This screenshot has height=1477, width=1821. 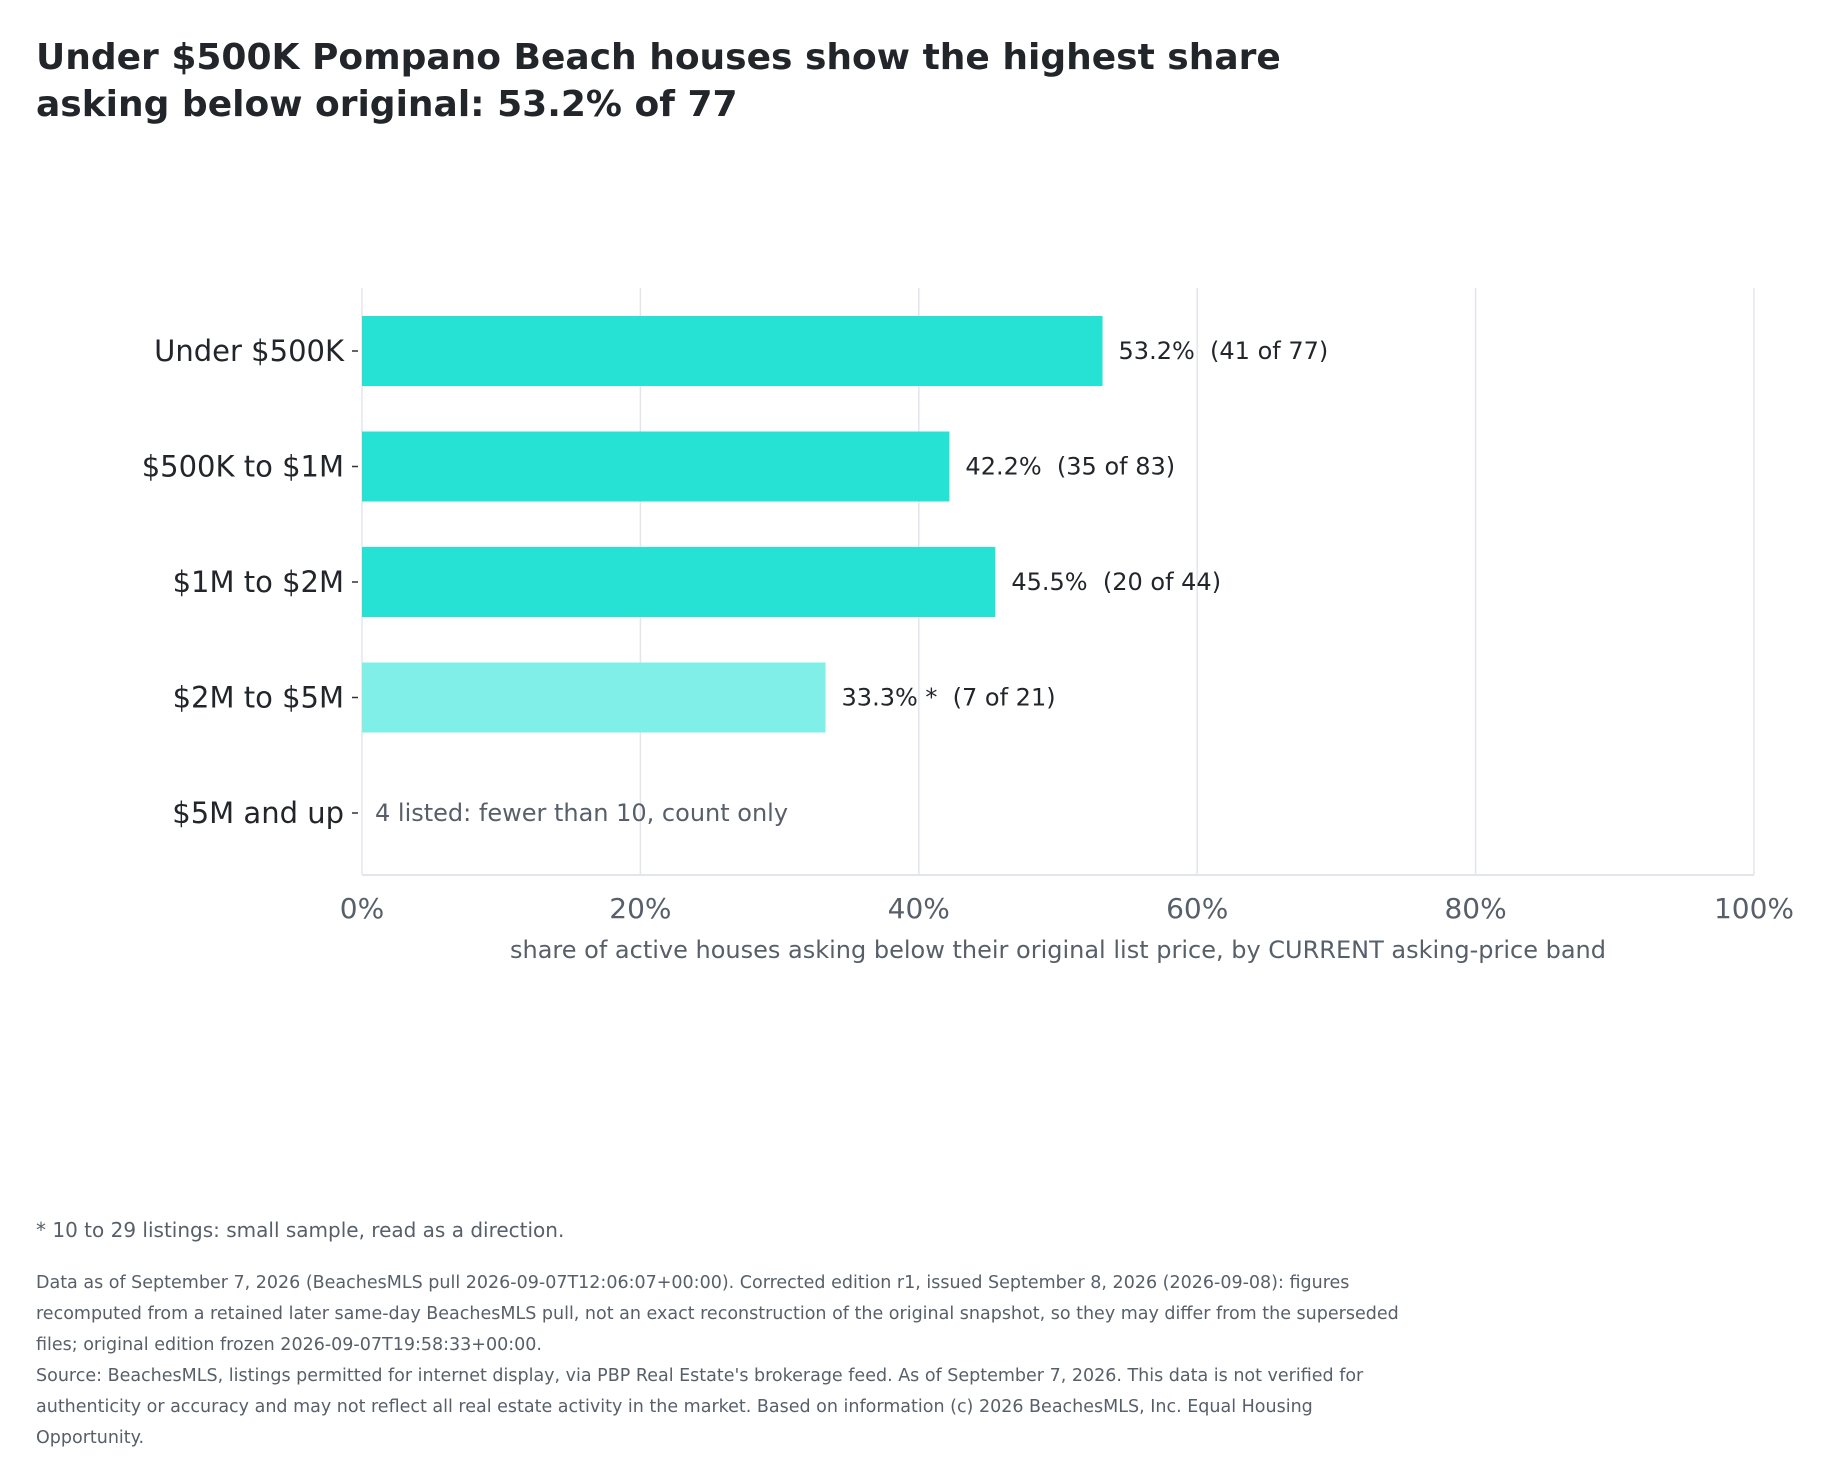 I want to click on y-category-label: $500K to $1M, so click(x=243, y=467).